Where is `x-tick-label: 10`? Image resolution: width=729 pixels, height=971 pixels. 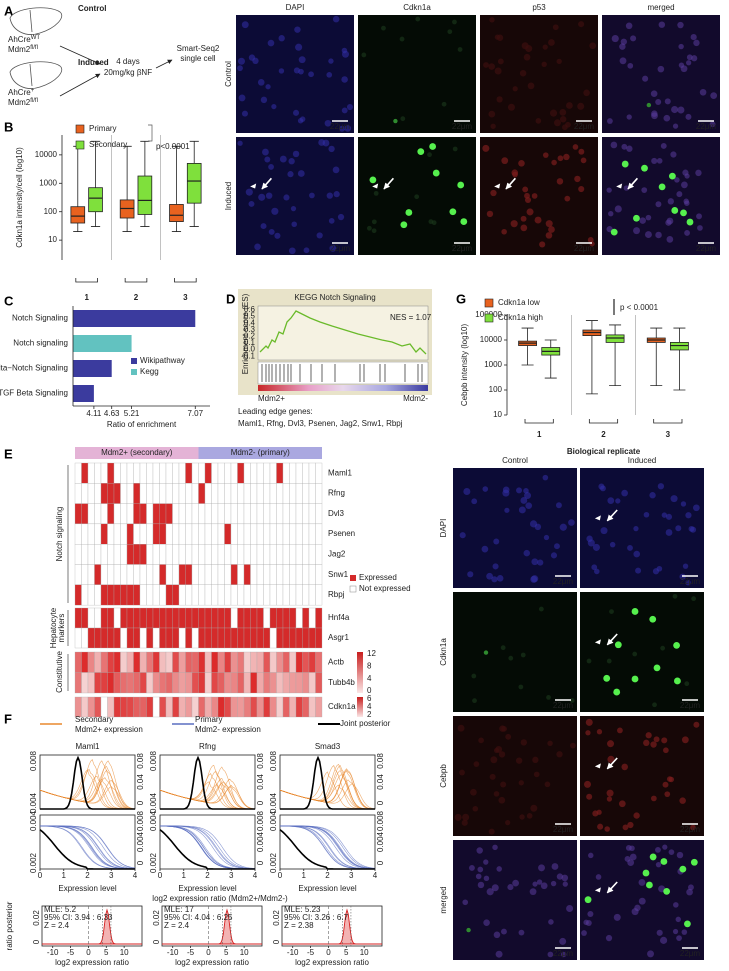 x-tick-label: 10 is located at coordinates (364, 952).